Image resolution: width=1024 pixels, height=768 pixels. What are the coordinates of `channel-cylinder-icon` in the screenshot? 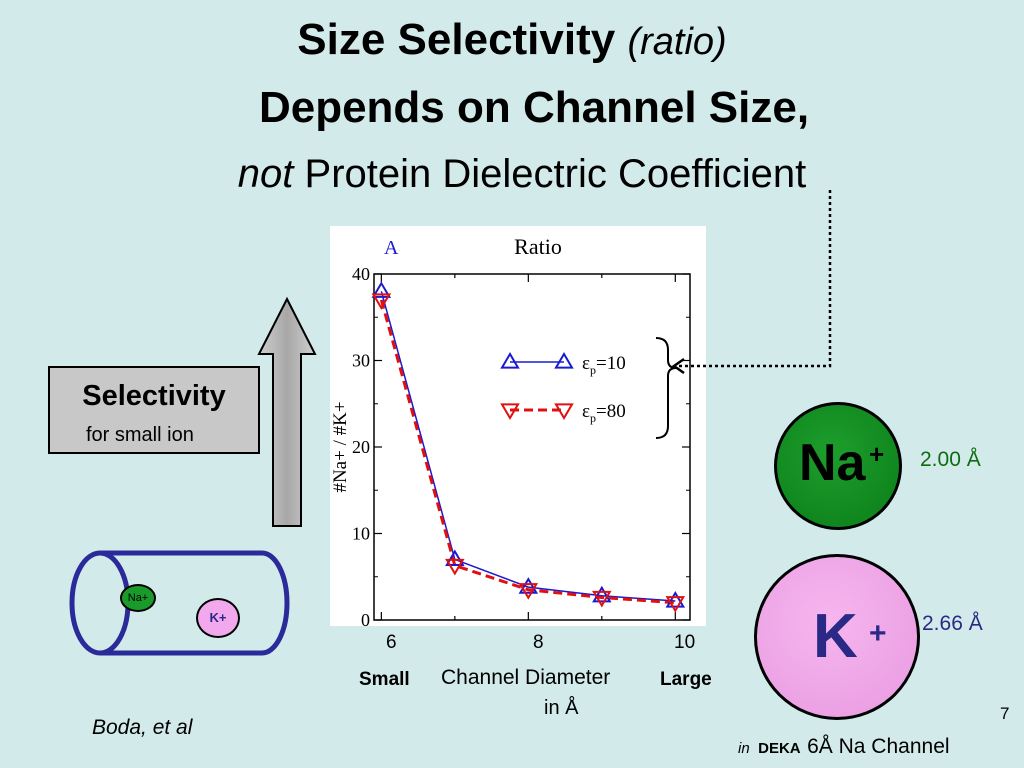 It's located at (179, 603).